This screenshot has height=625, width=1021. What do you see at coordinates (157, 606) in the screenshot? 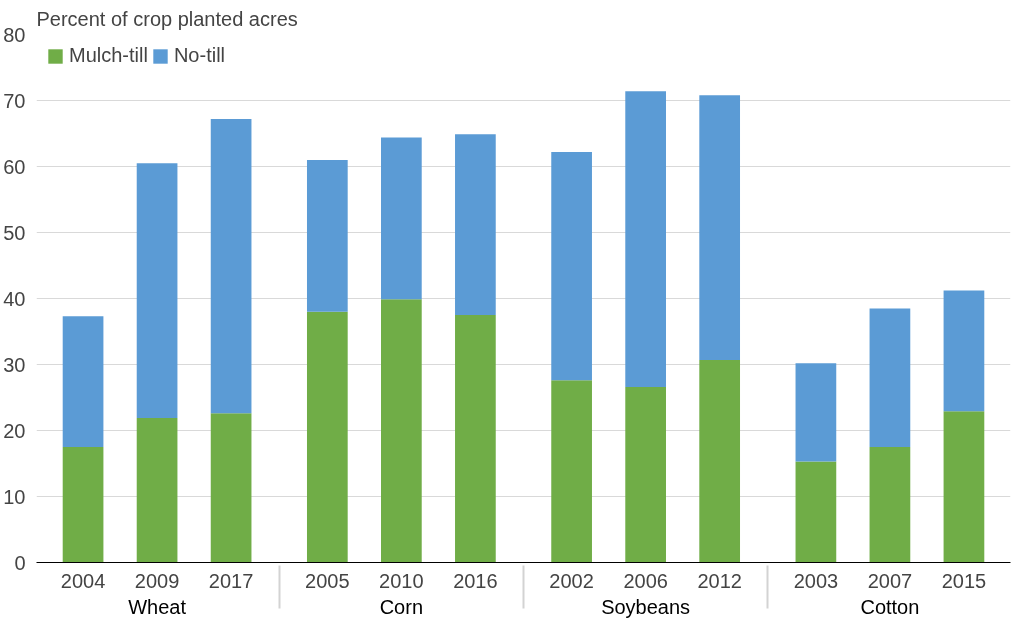
I see `text: Wheat` at bounding box center [157, 606].